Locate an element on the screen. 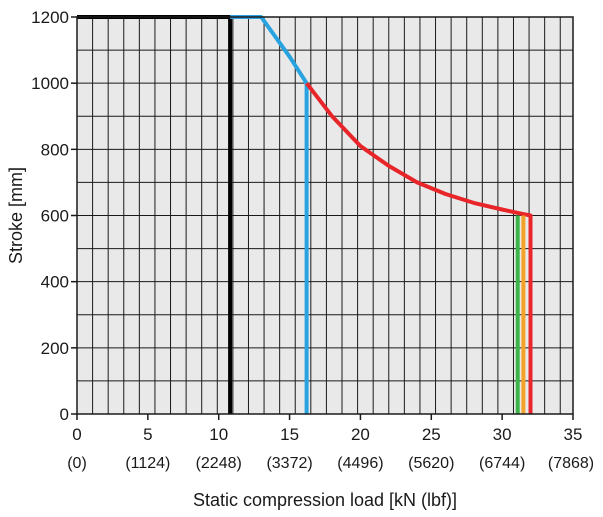  x-tick-sublabel: (4496) is located at coordinates (360, 463).